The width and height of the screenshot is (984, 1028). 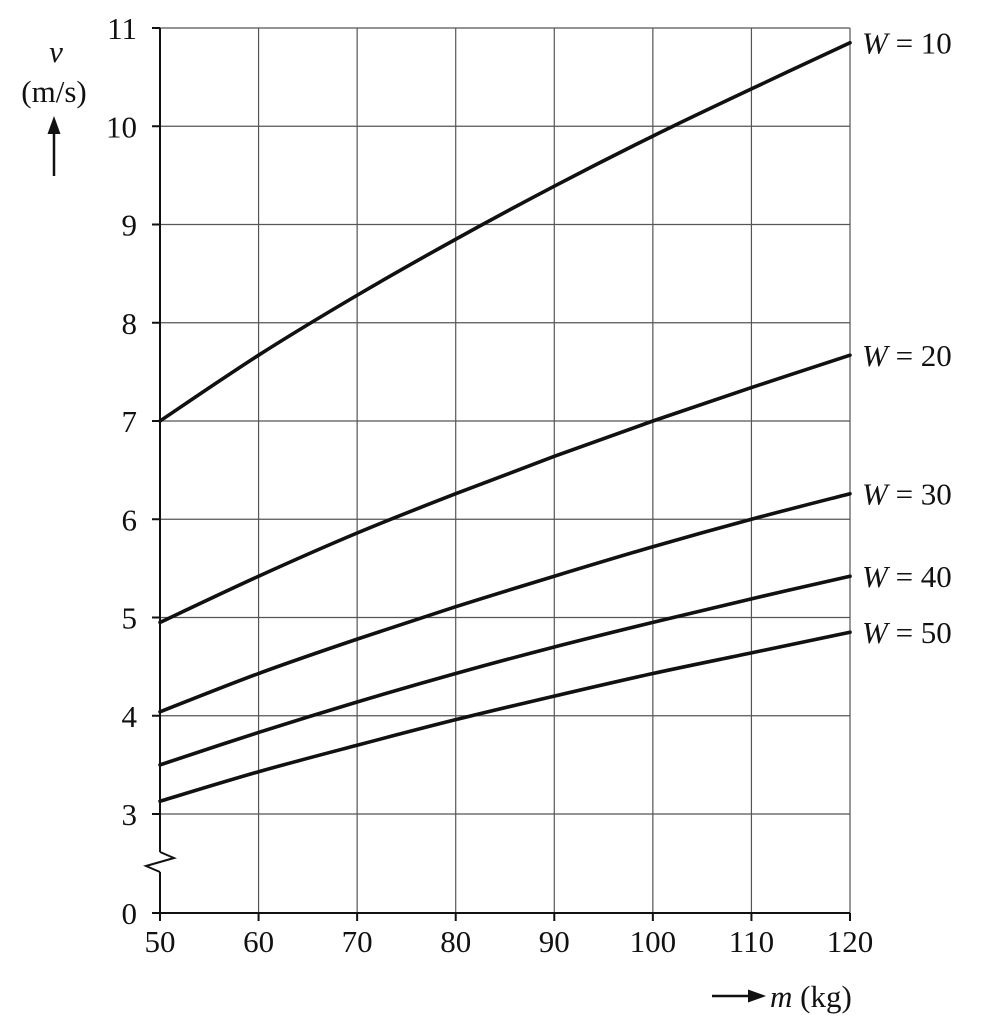 What do you see at coordinates (130, 716) in the screenshot?
I see `y-tick-label: 4` at bounding box center [130, 716].